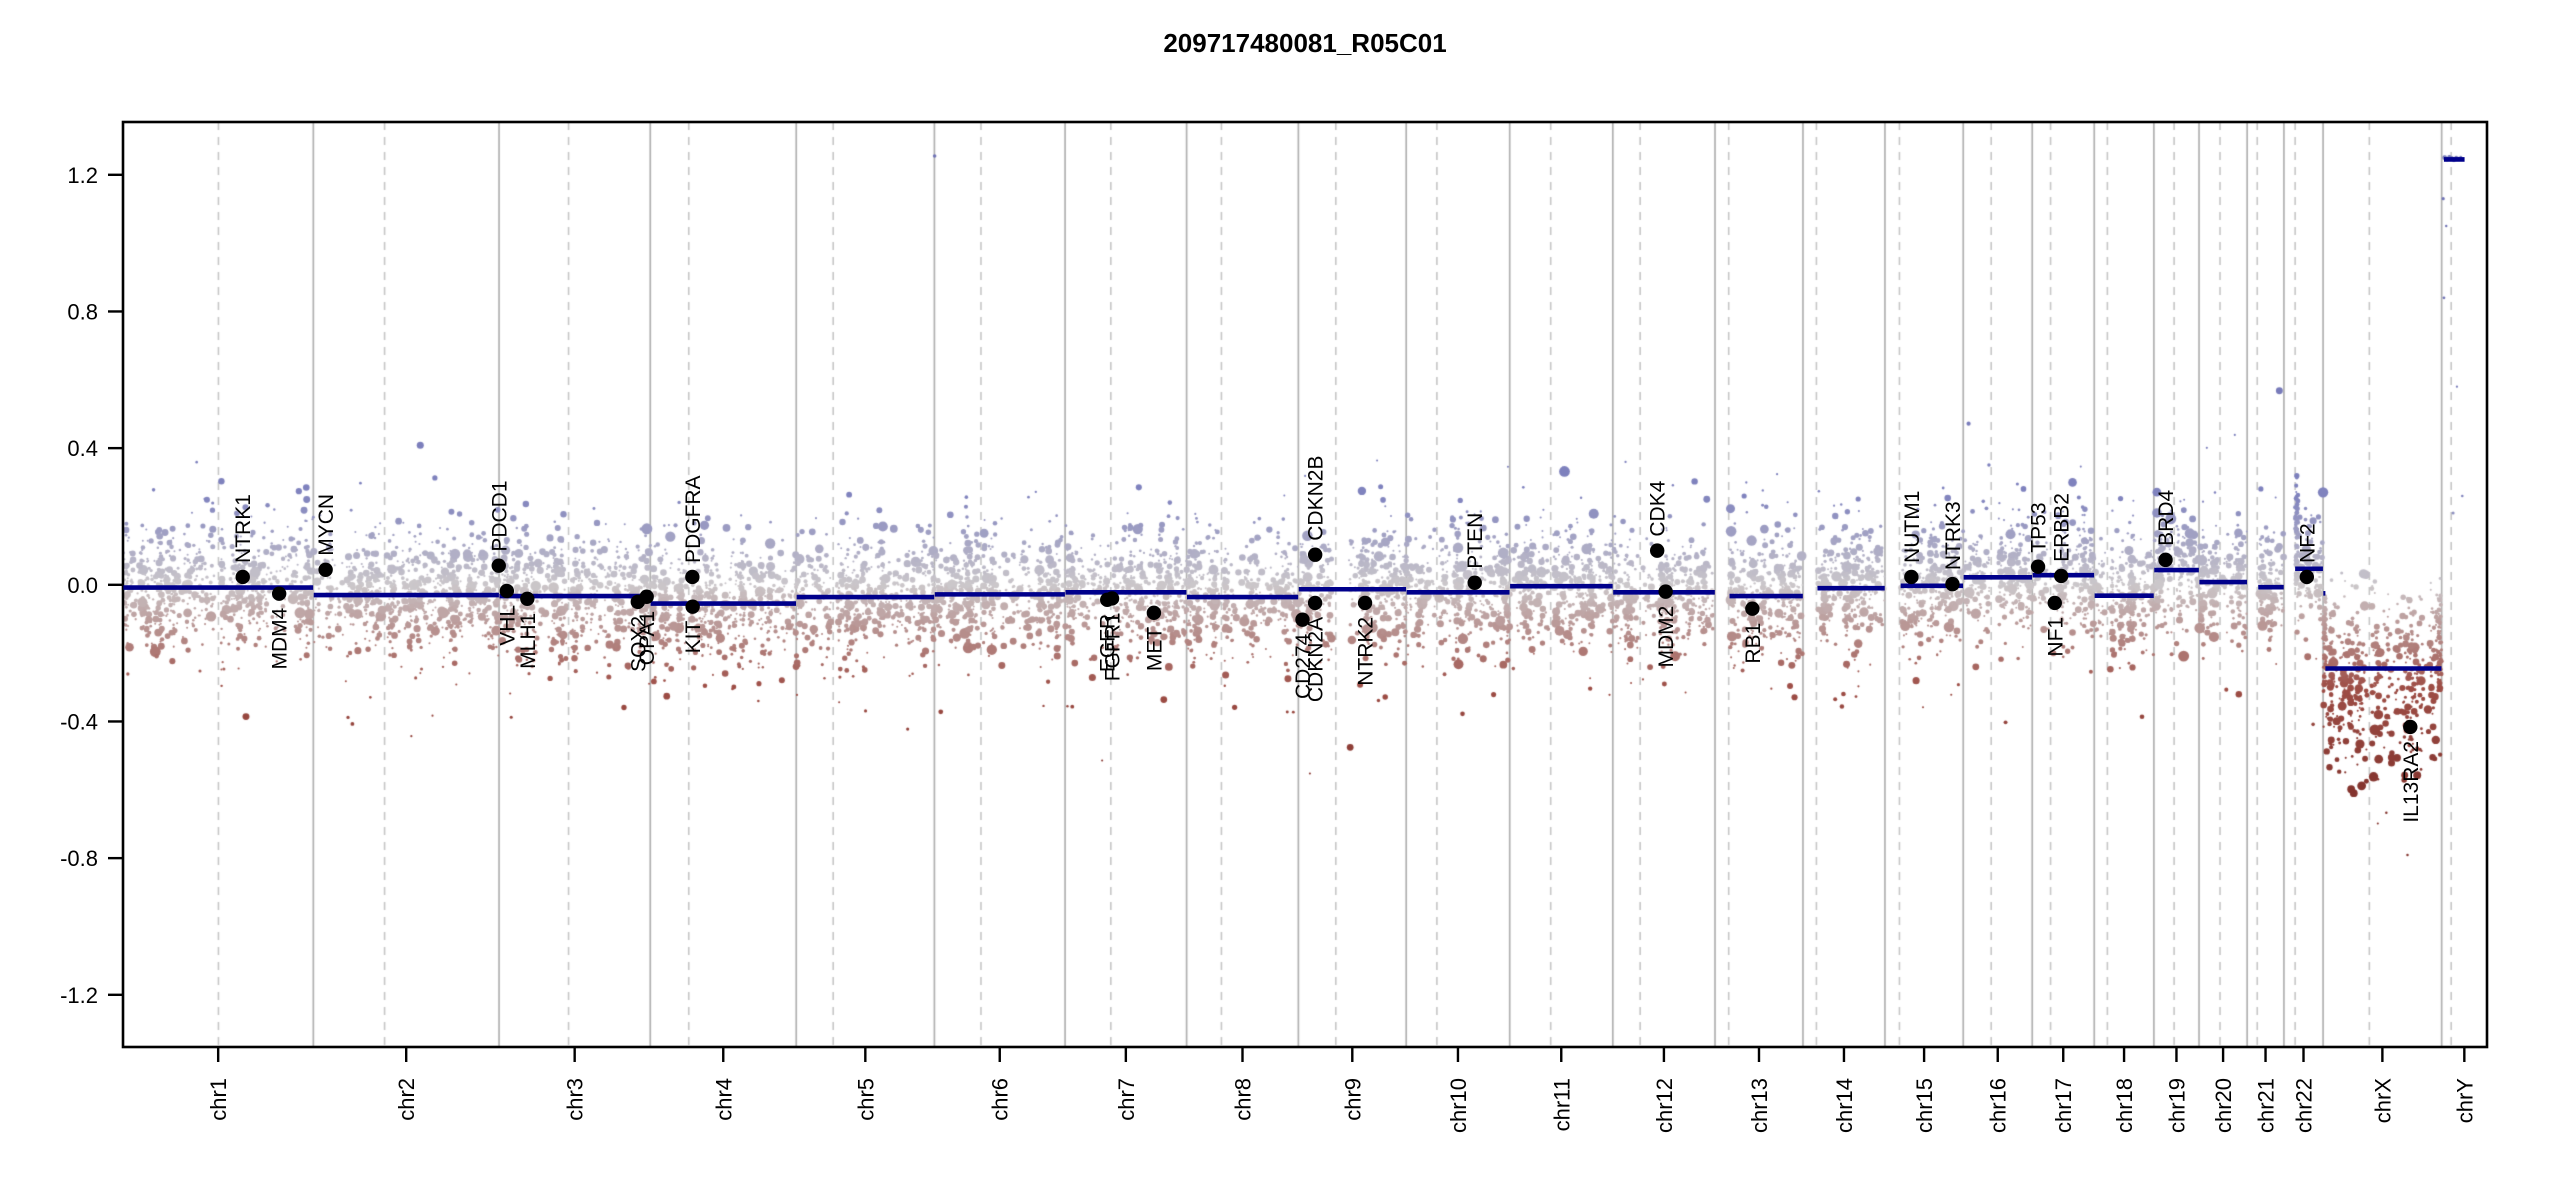 The height and width of the screenshot is (1200, 2550). Describe the element at coordinates (325, 569) in the screenshot. I see `gene-dot-MYCN` at that location.